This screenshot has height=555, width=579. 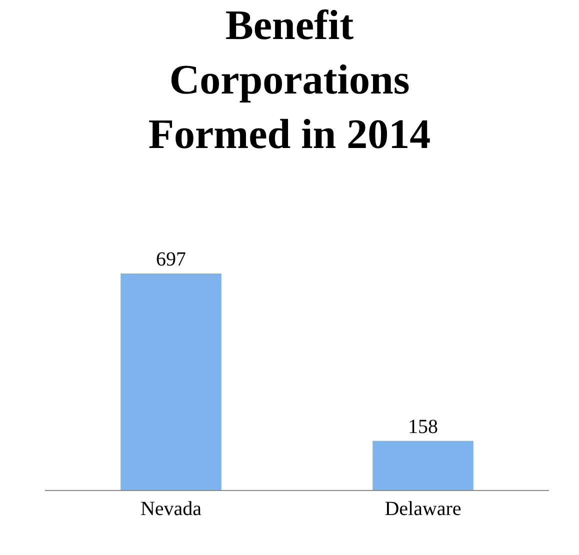 What do you see at coordinates (171, 259) in the screenshot?
I see `data-label: 697` at bounding box center [171, 259].